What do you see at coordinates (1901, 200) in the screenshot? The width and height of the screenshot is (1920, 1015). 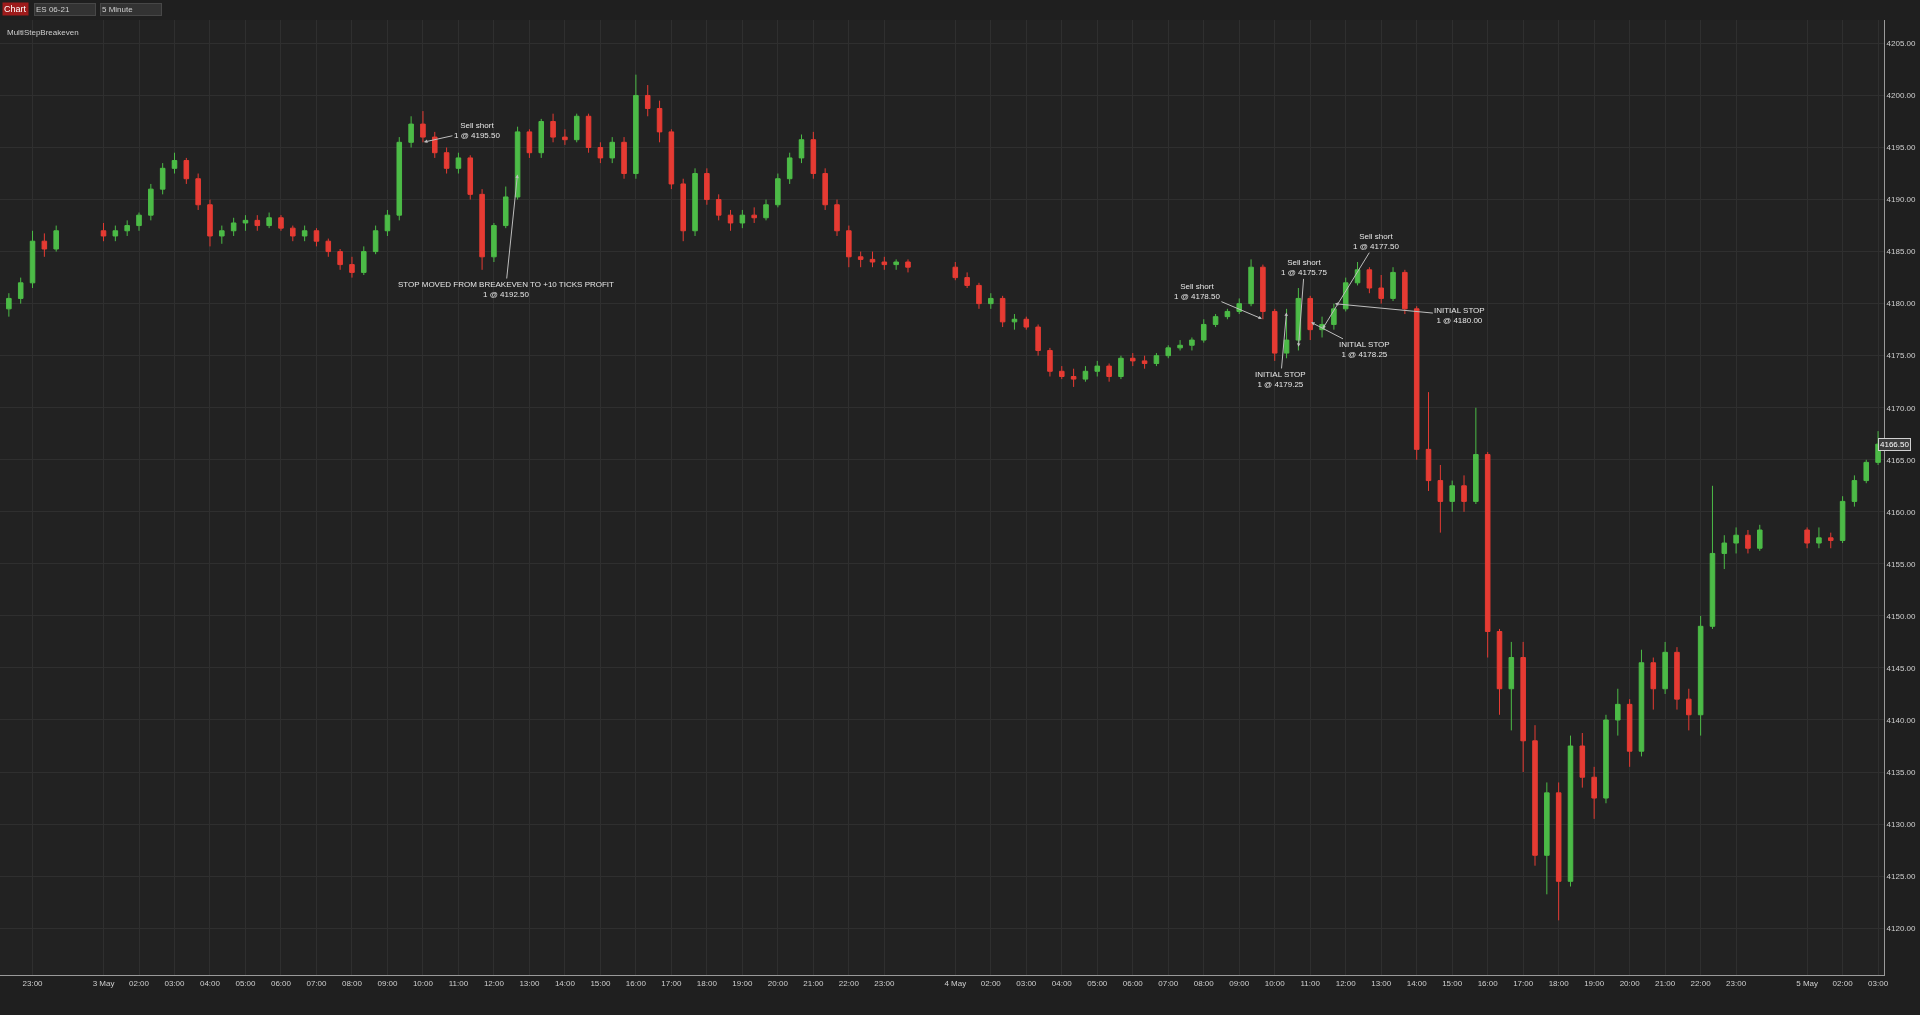 I see `y-tick-label: 4190.00` at bounding box center [1901, 200].